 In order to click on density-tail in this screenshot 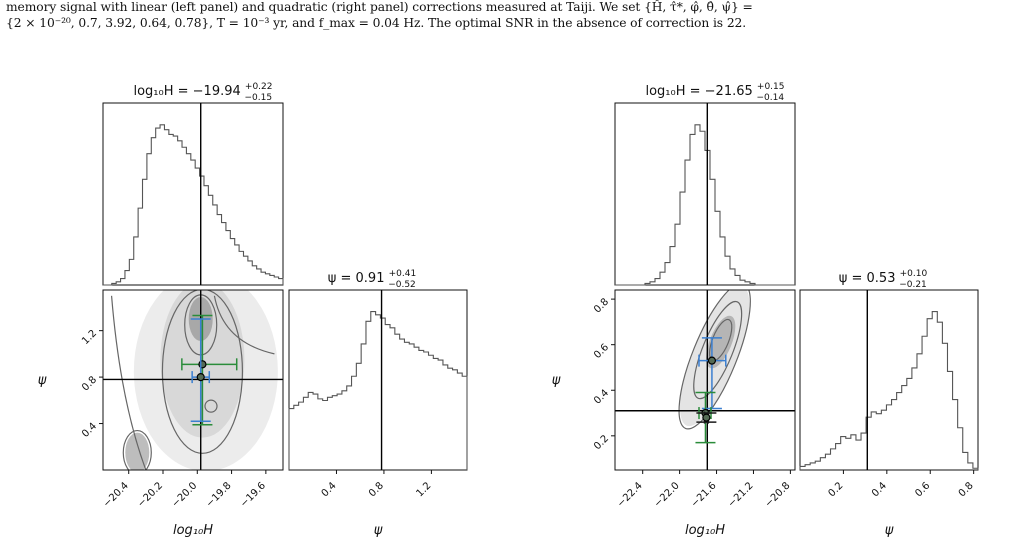, I will do `click(137, 451)`.